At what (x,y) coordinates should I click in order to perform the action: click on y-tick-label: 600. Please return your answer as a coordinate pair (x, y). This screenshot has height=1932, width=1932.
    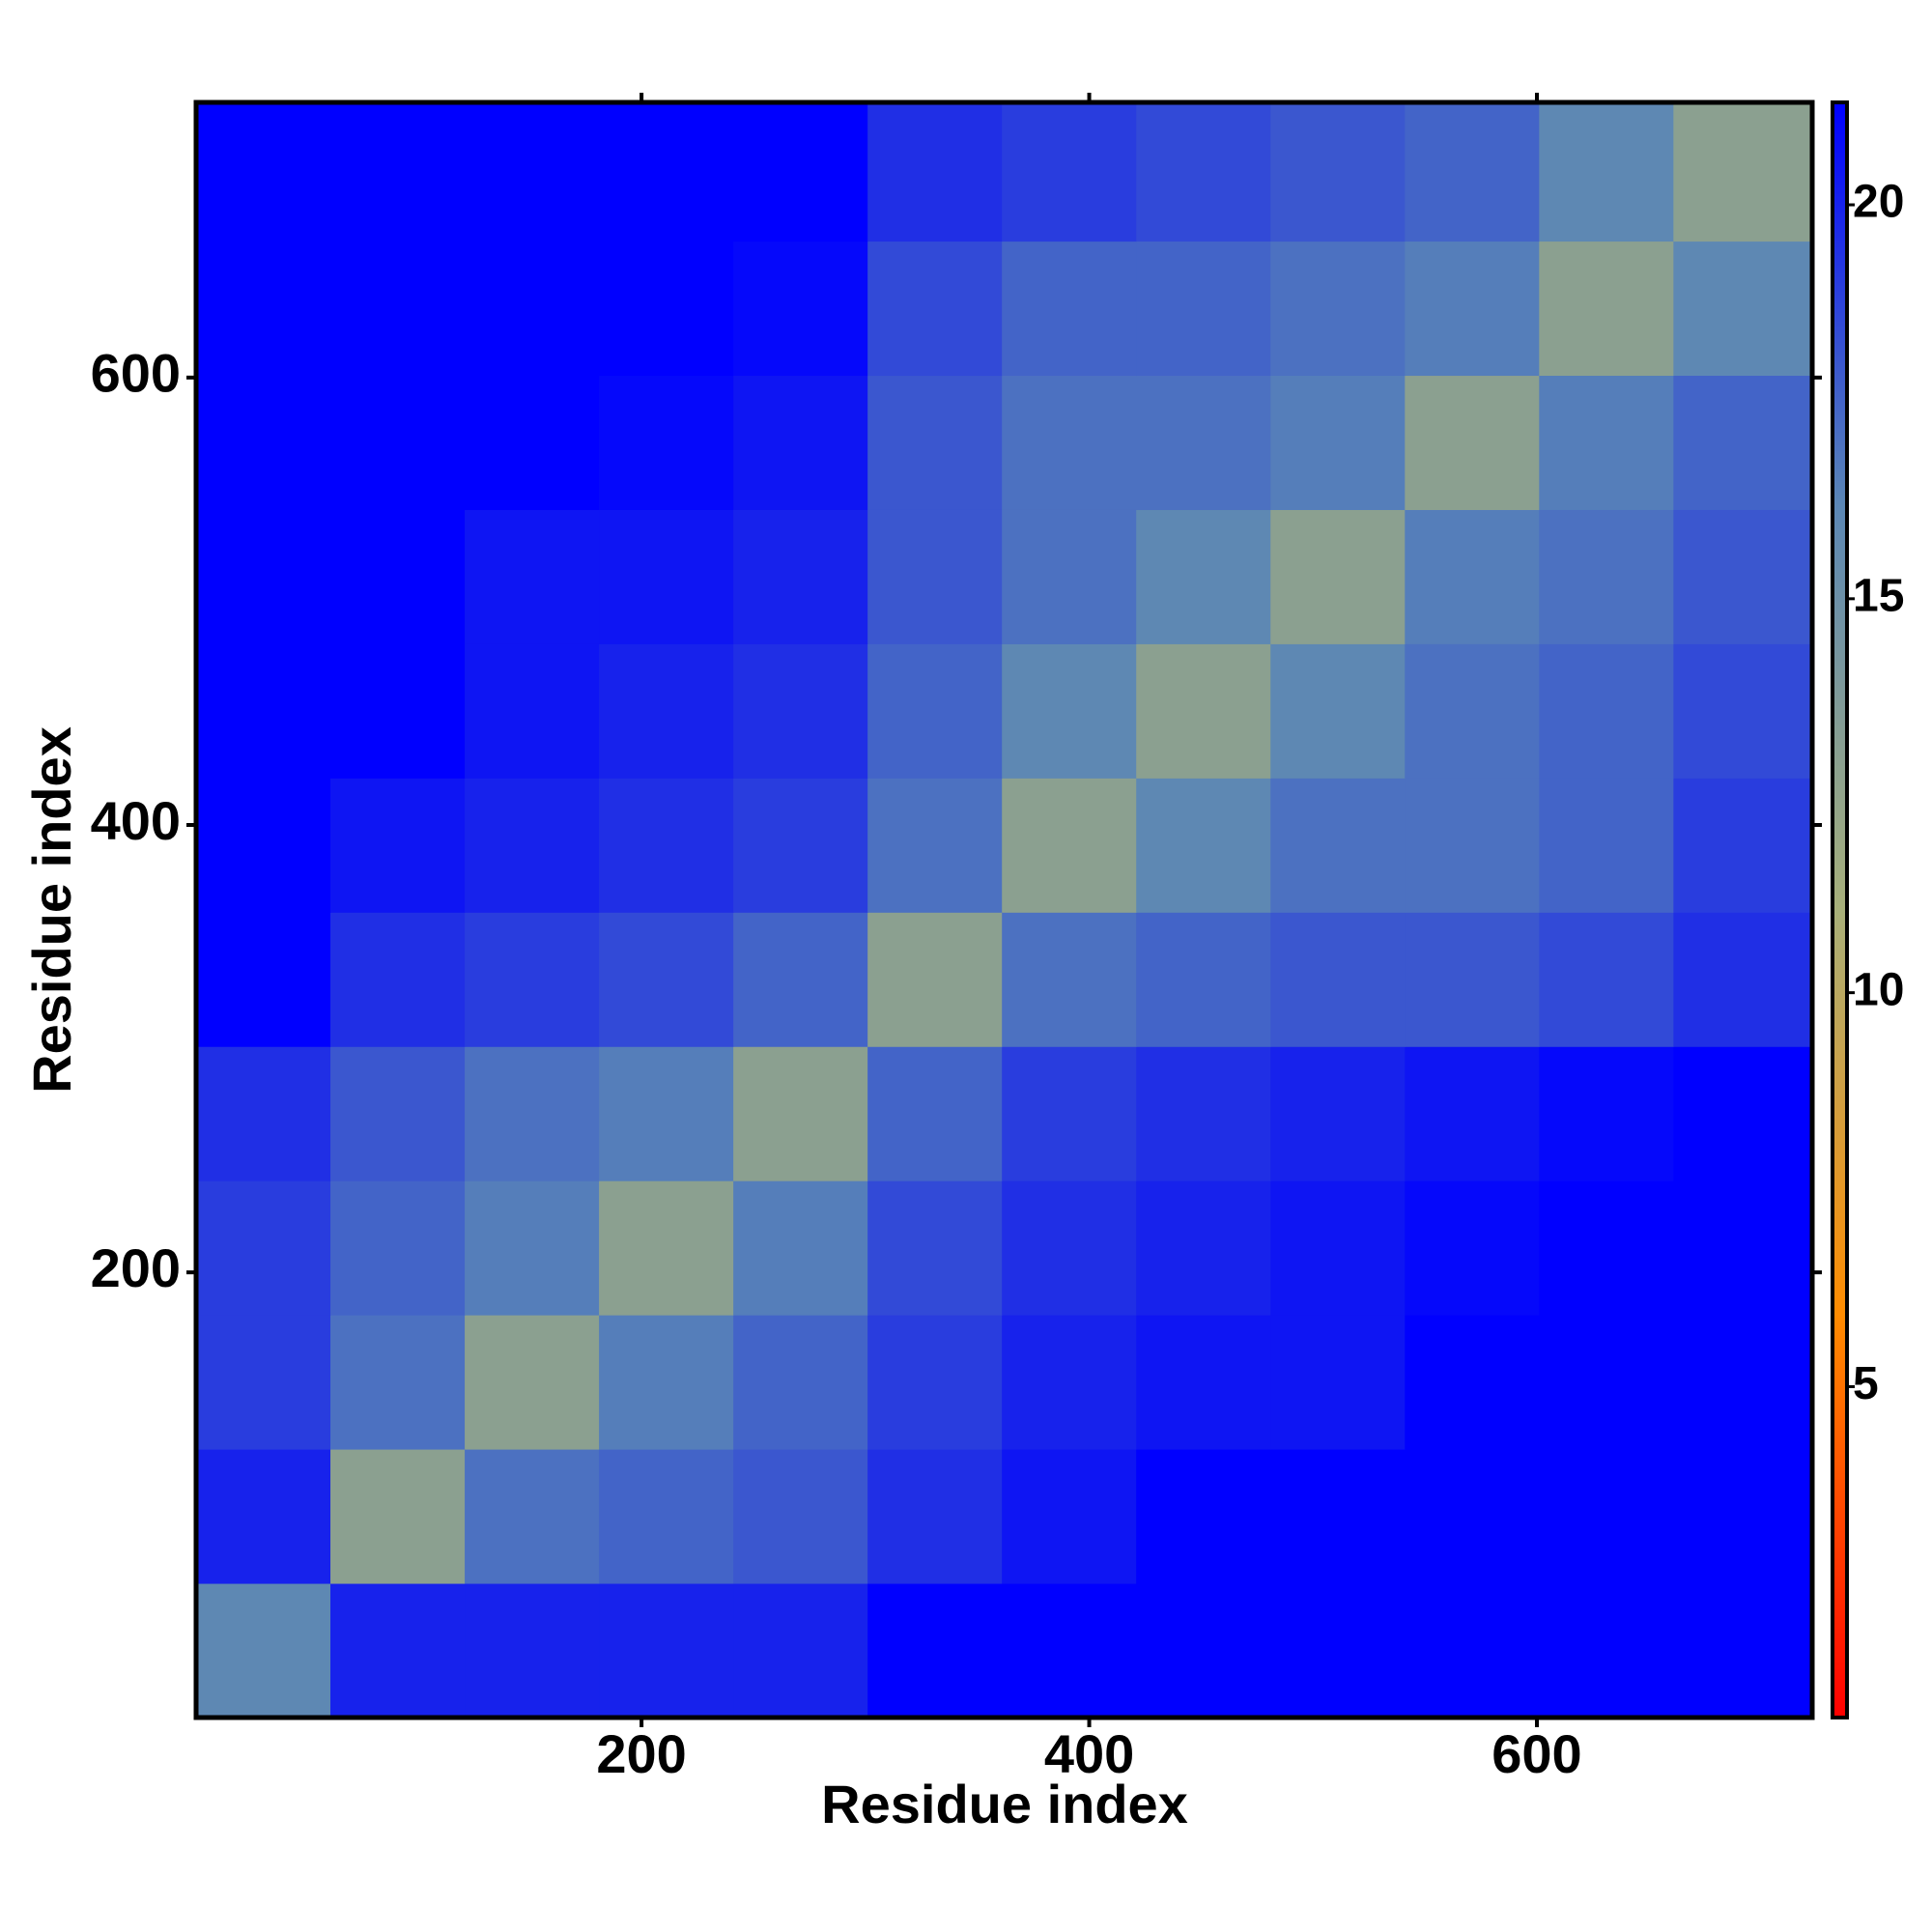
    Looking at the image, I should click on (136, 373).